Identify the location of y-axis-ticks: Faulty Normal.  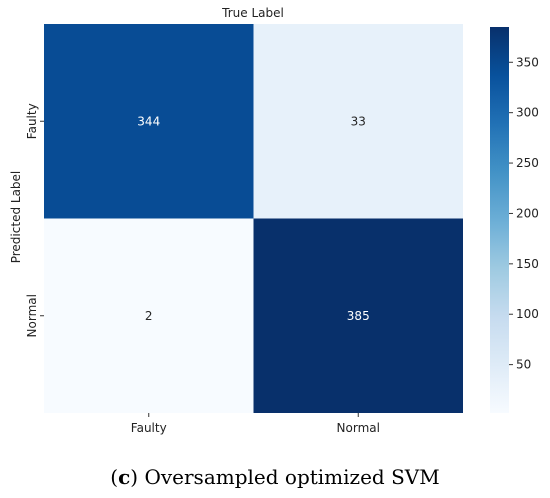
(34, 220).